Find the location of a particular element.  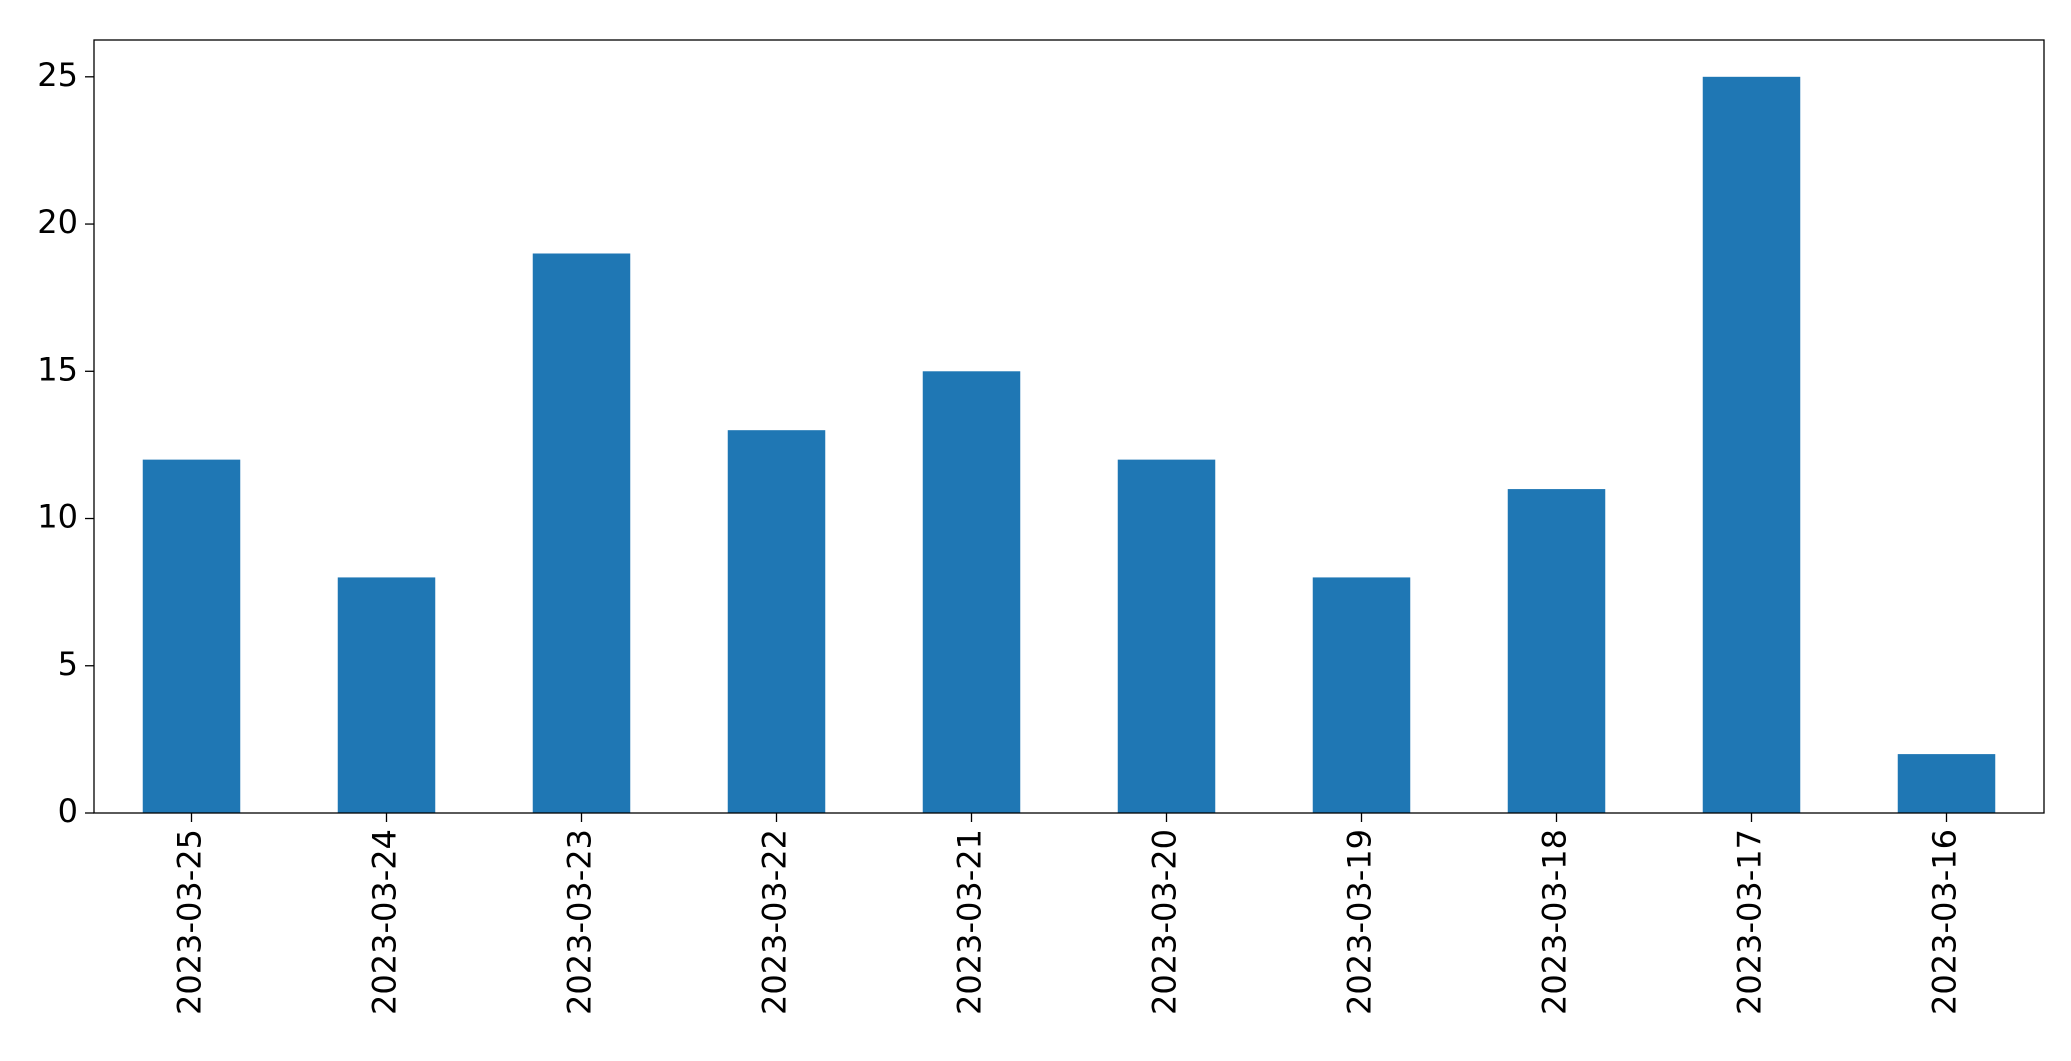

x-tick-label: 2023-03-19 is located at coordinates (1360, 922).